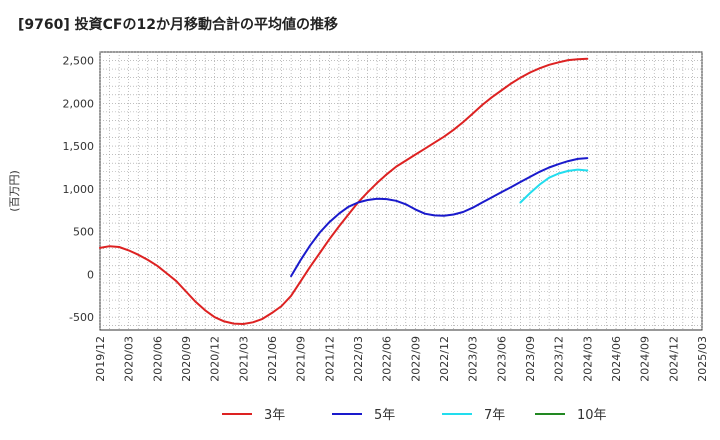 Image resolution: width=720 pixels, height=440 pixels. What do you see at coordinates (494, 415) in the screenshot?
I see `legend-label-3: 7年` at bounding box center [494, 415].